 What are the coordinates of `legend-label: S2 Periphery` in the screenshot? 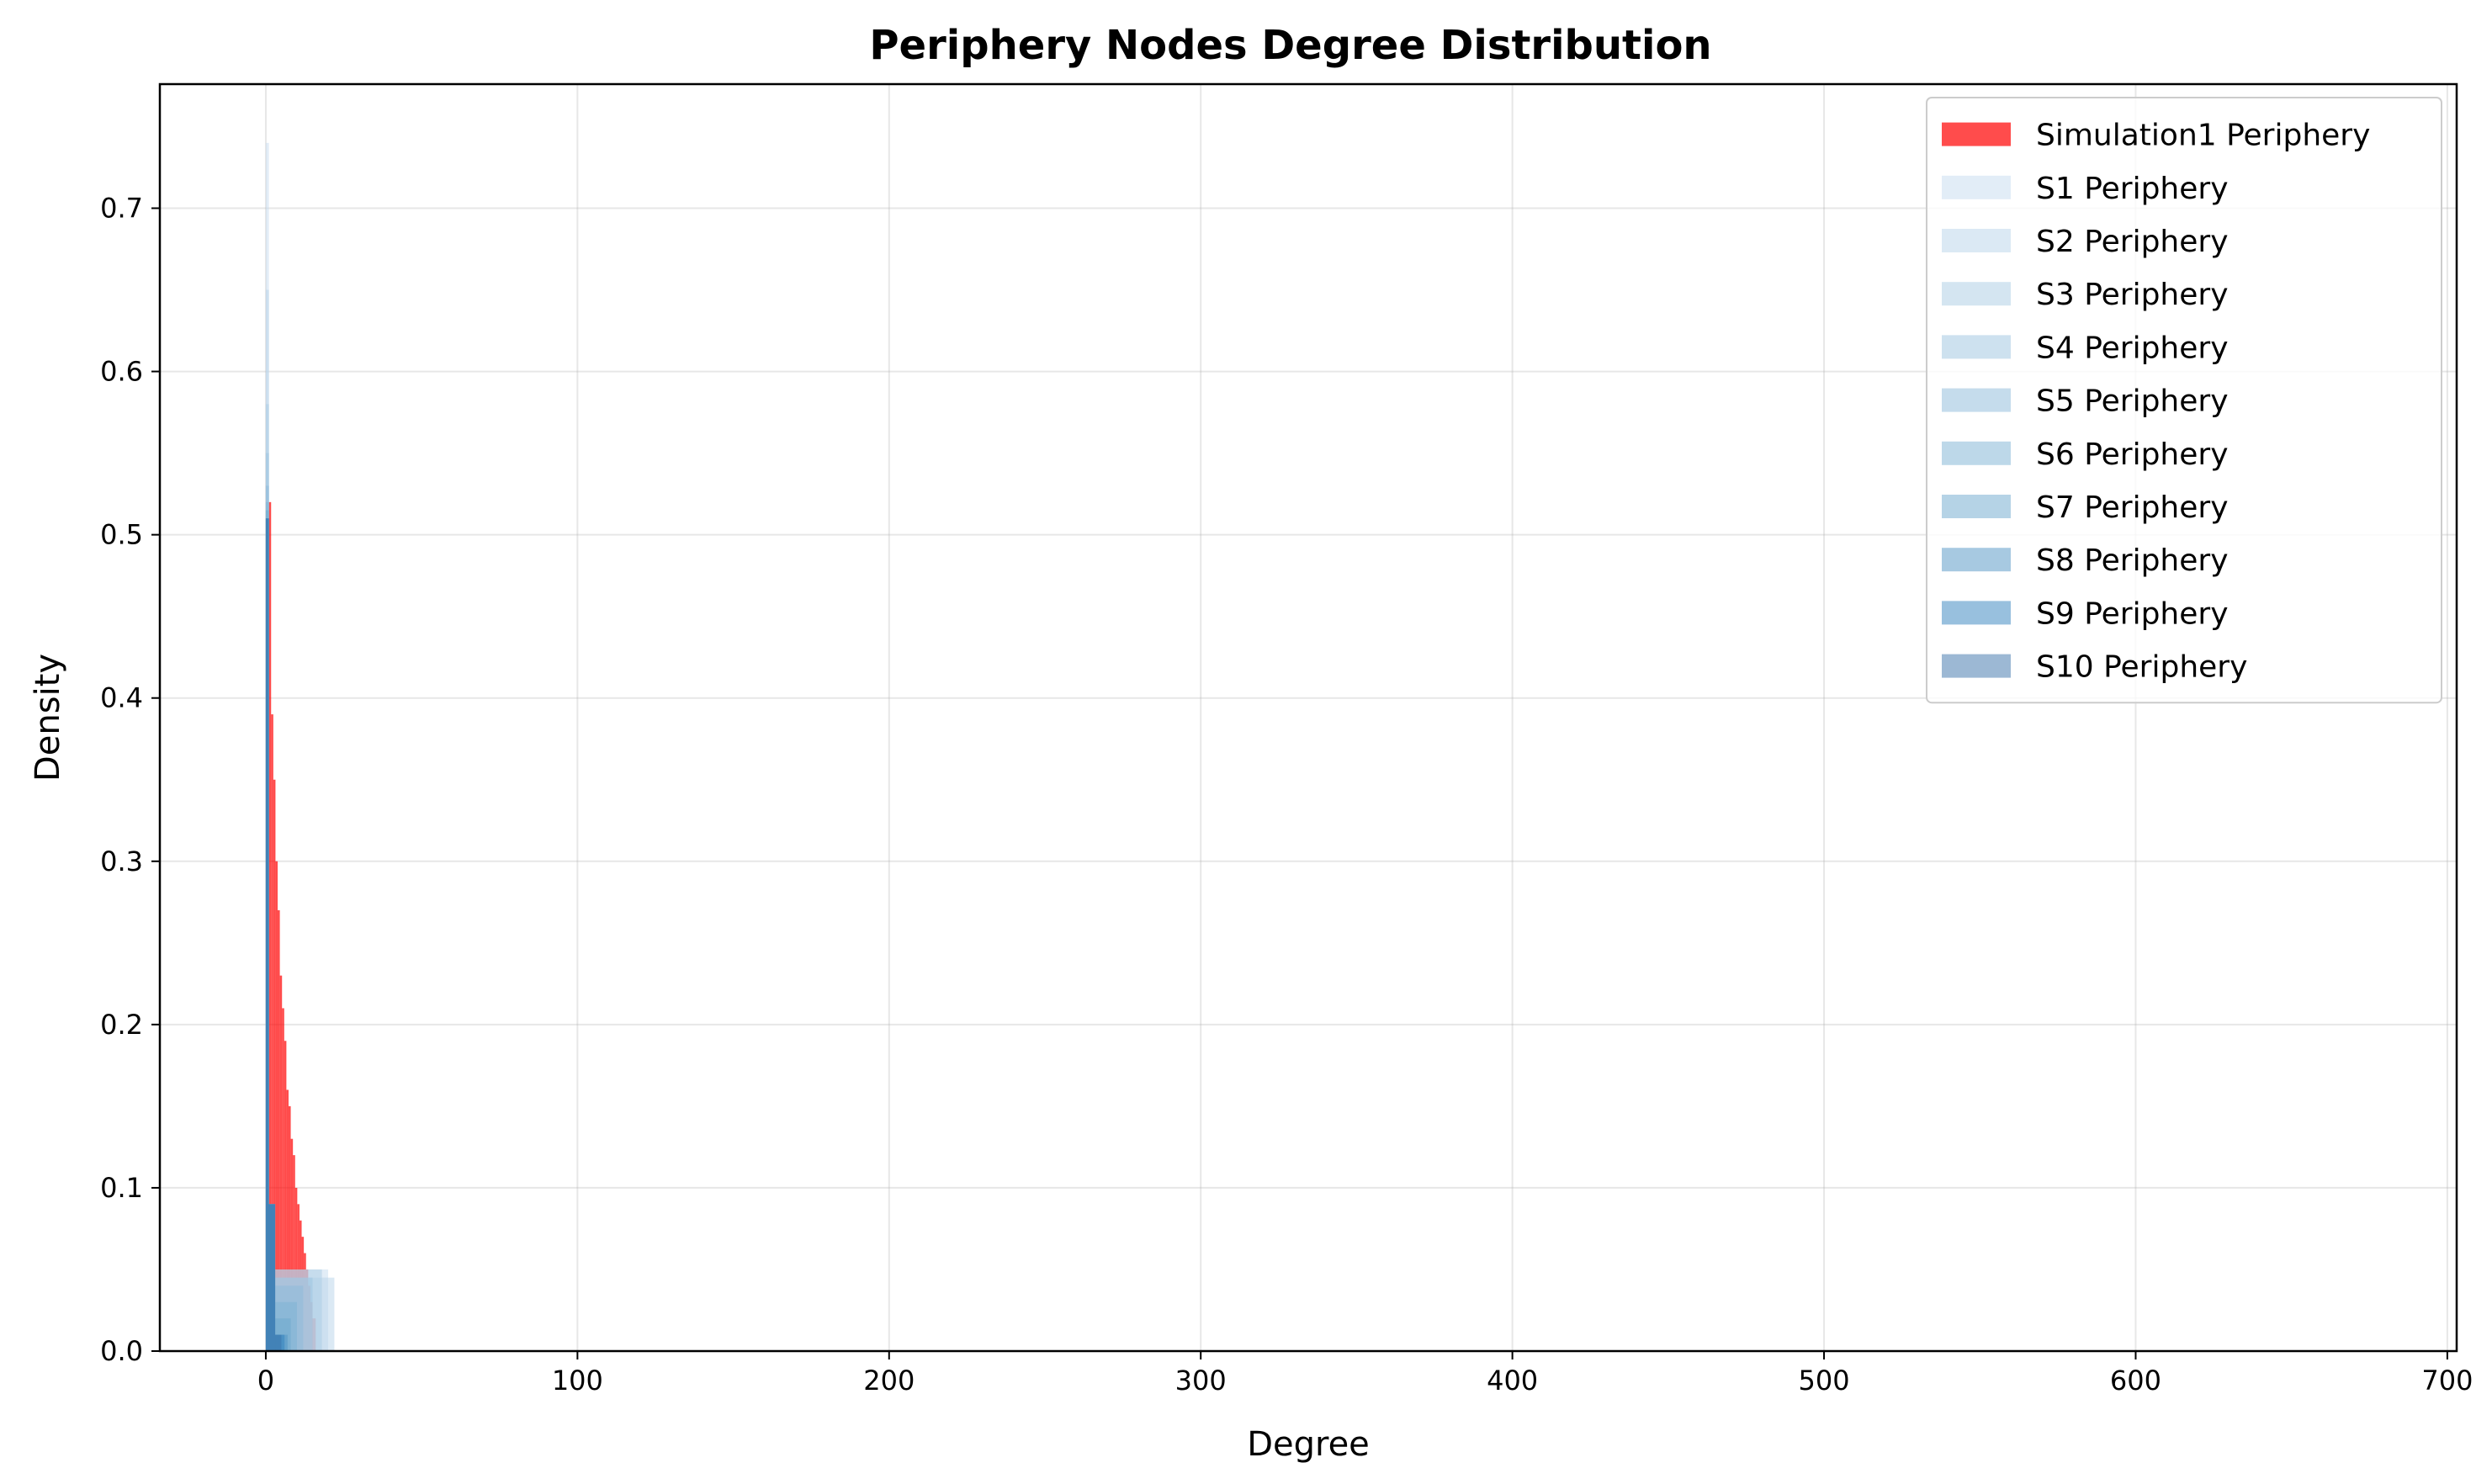 It's located at (2132, 242).